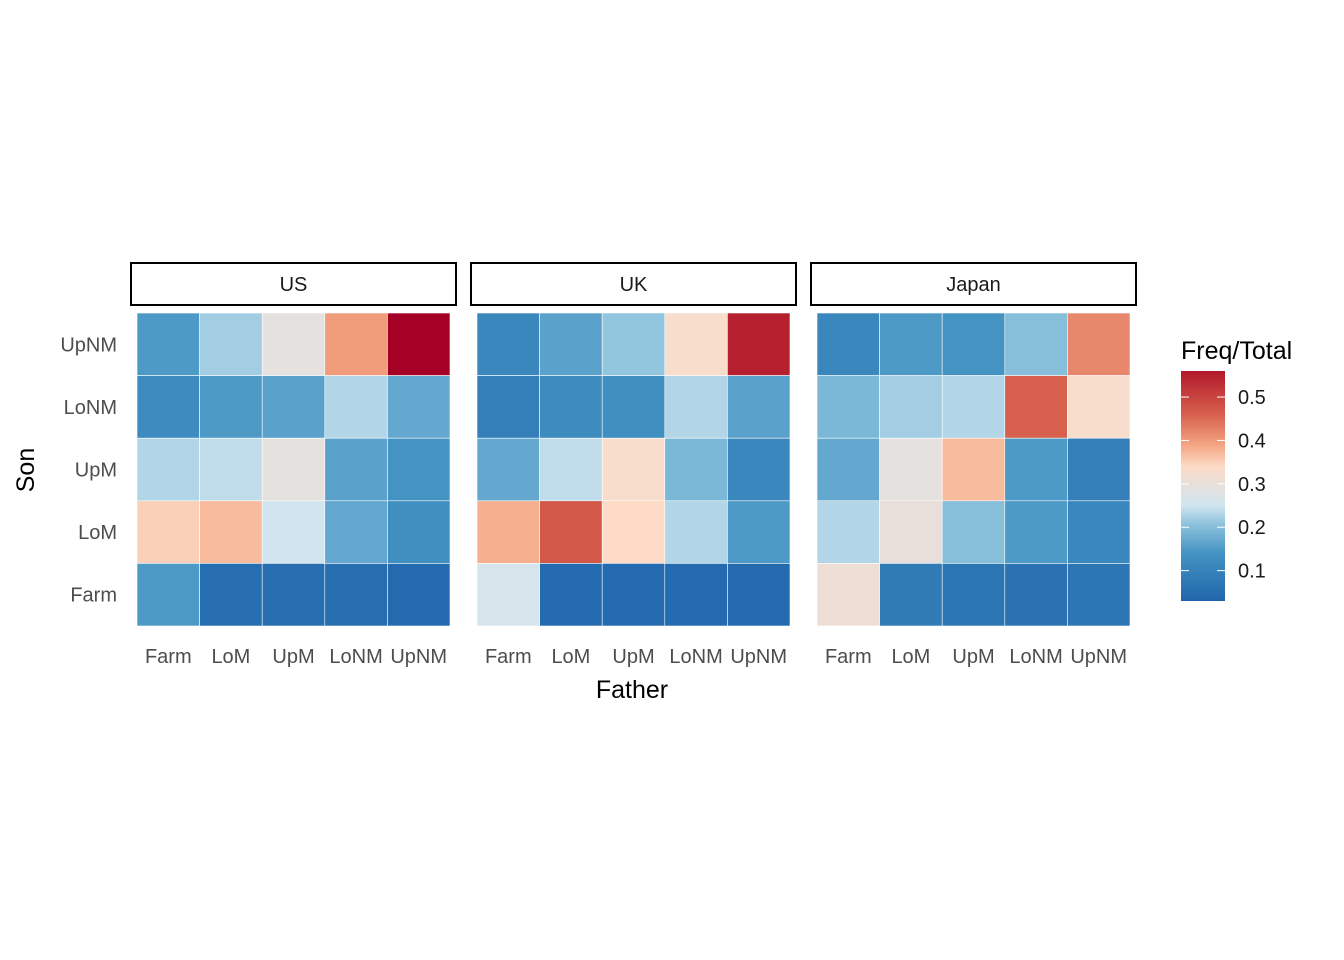  What do you see at coordinates (293, 532) in the screenshot?
I see `tile-us-lom-upm` at bounding box center [293, 532].